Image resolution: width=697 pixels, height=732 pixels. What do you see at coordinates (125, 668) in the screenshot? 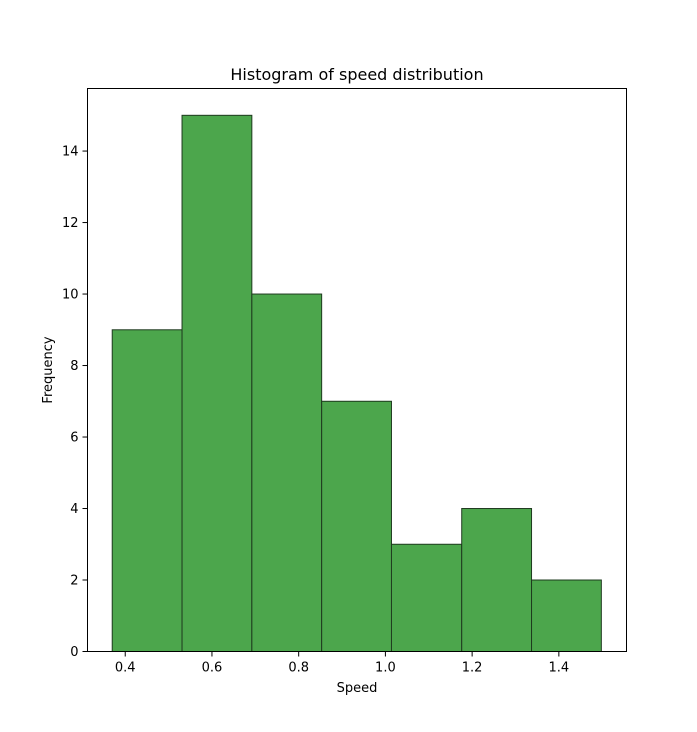
I see `x-tick-label: 0.4` at bounding box center [125, 668].